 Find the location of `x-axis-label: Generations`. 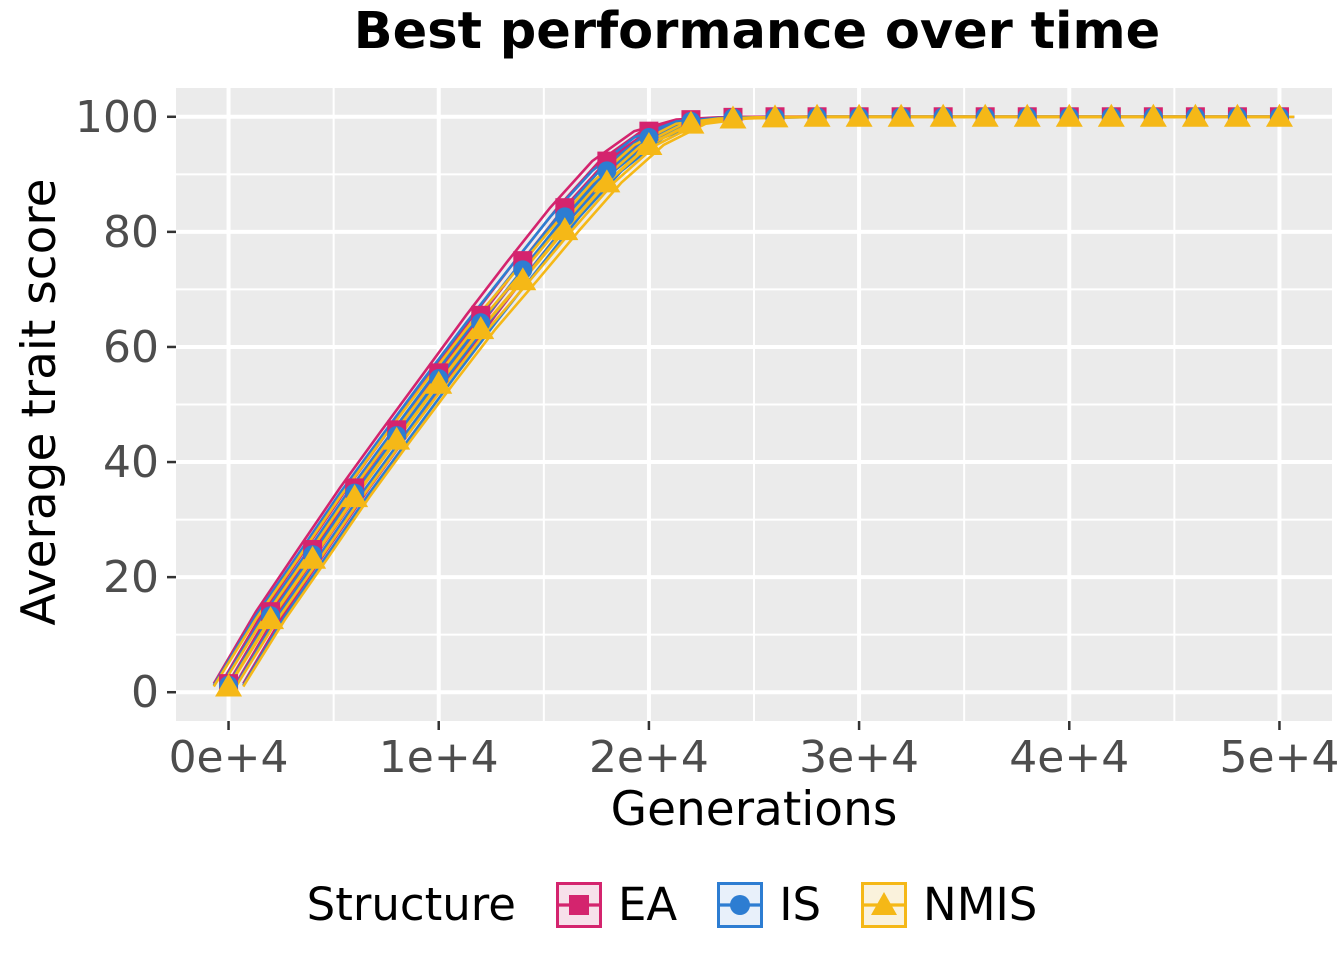

x-axis-label: Generations is located at coordinates (754, 809).